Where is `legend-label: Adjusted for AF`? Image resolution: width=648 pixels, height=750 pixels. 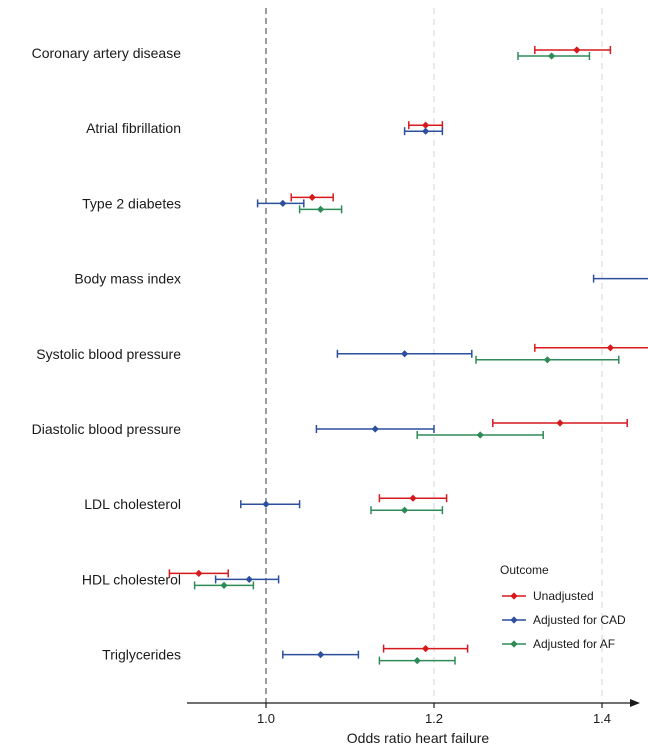
legend-label: Adjusted for AF is located at coordinates (574, 644).